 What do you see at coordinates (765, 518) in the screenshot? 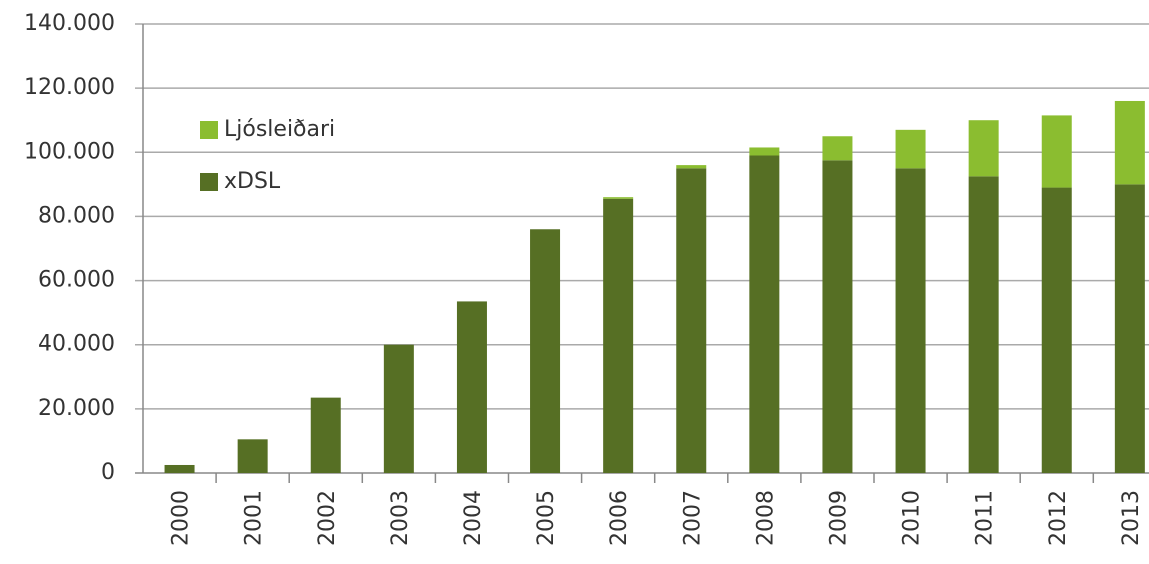
I see `x-tick-label: 2008` at bounding box center [765, 518].